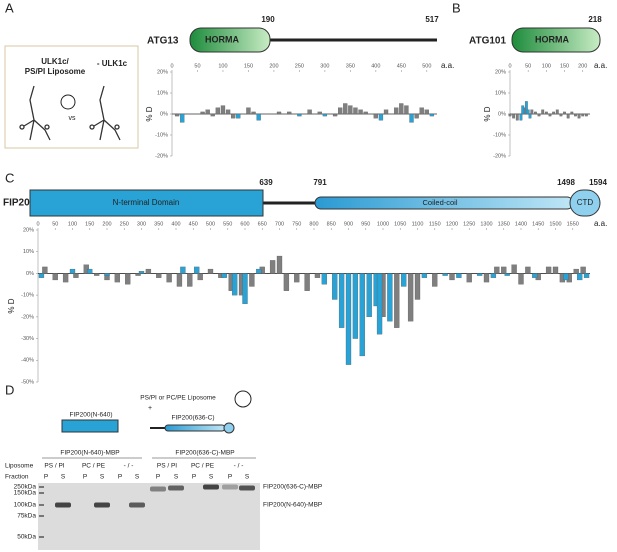  I want to click on panel-label: D, so click(9, 389).